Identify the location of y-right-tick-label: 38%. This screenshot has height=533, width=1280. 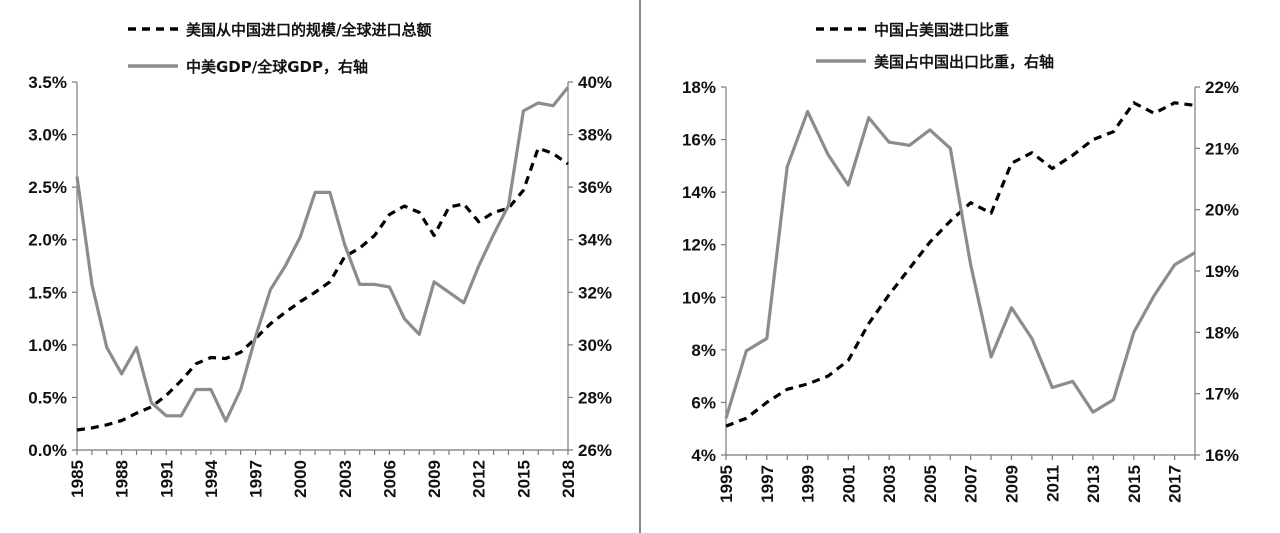
(595, 135).